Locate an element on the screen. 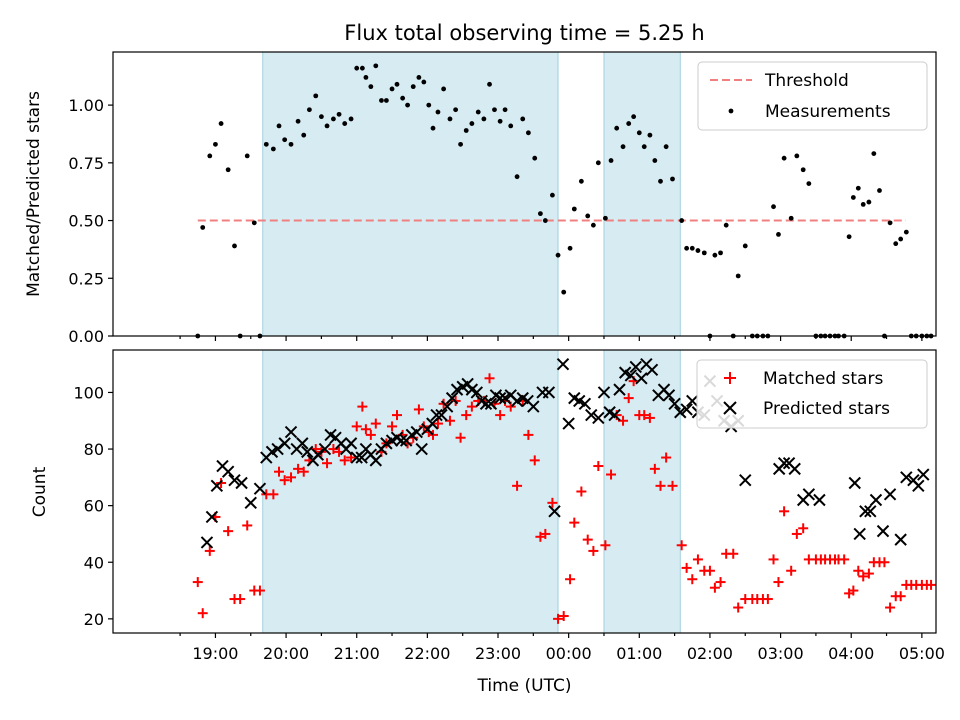 Image resolution: width=960 pixels, height=720 pixels. top-legend: Threshold Measurements is located at coordinates (812, 96).